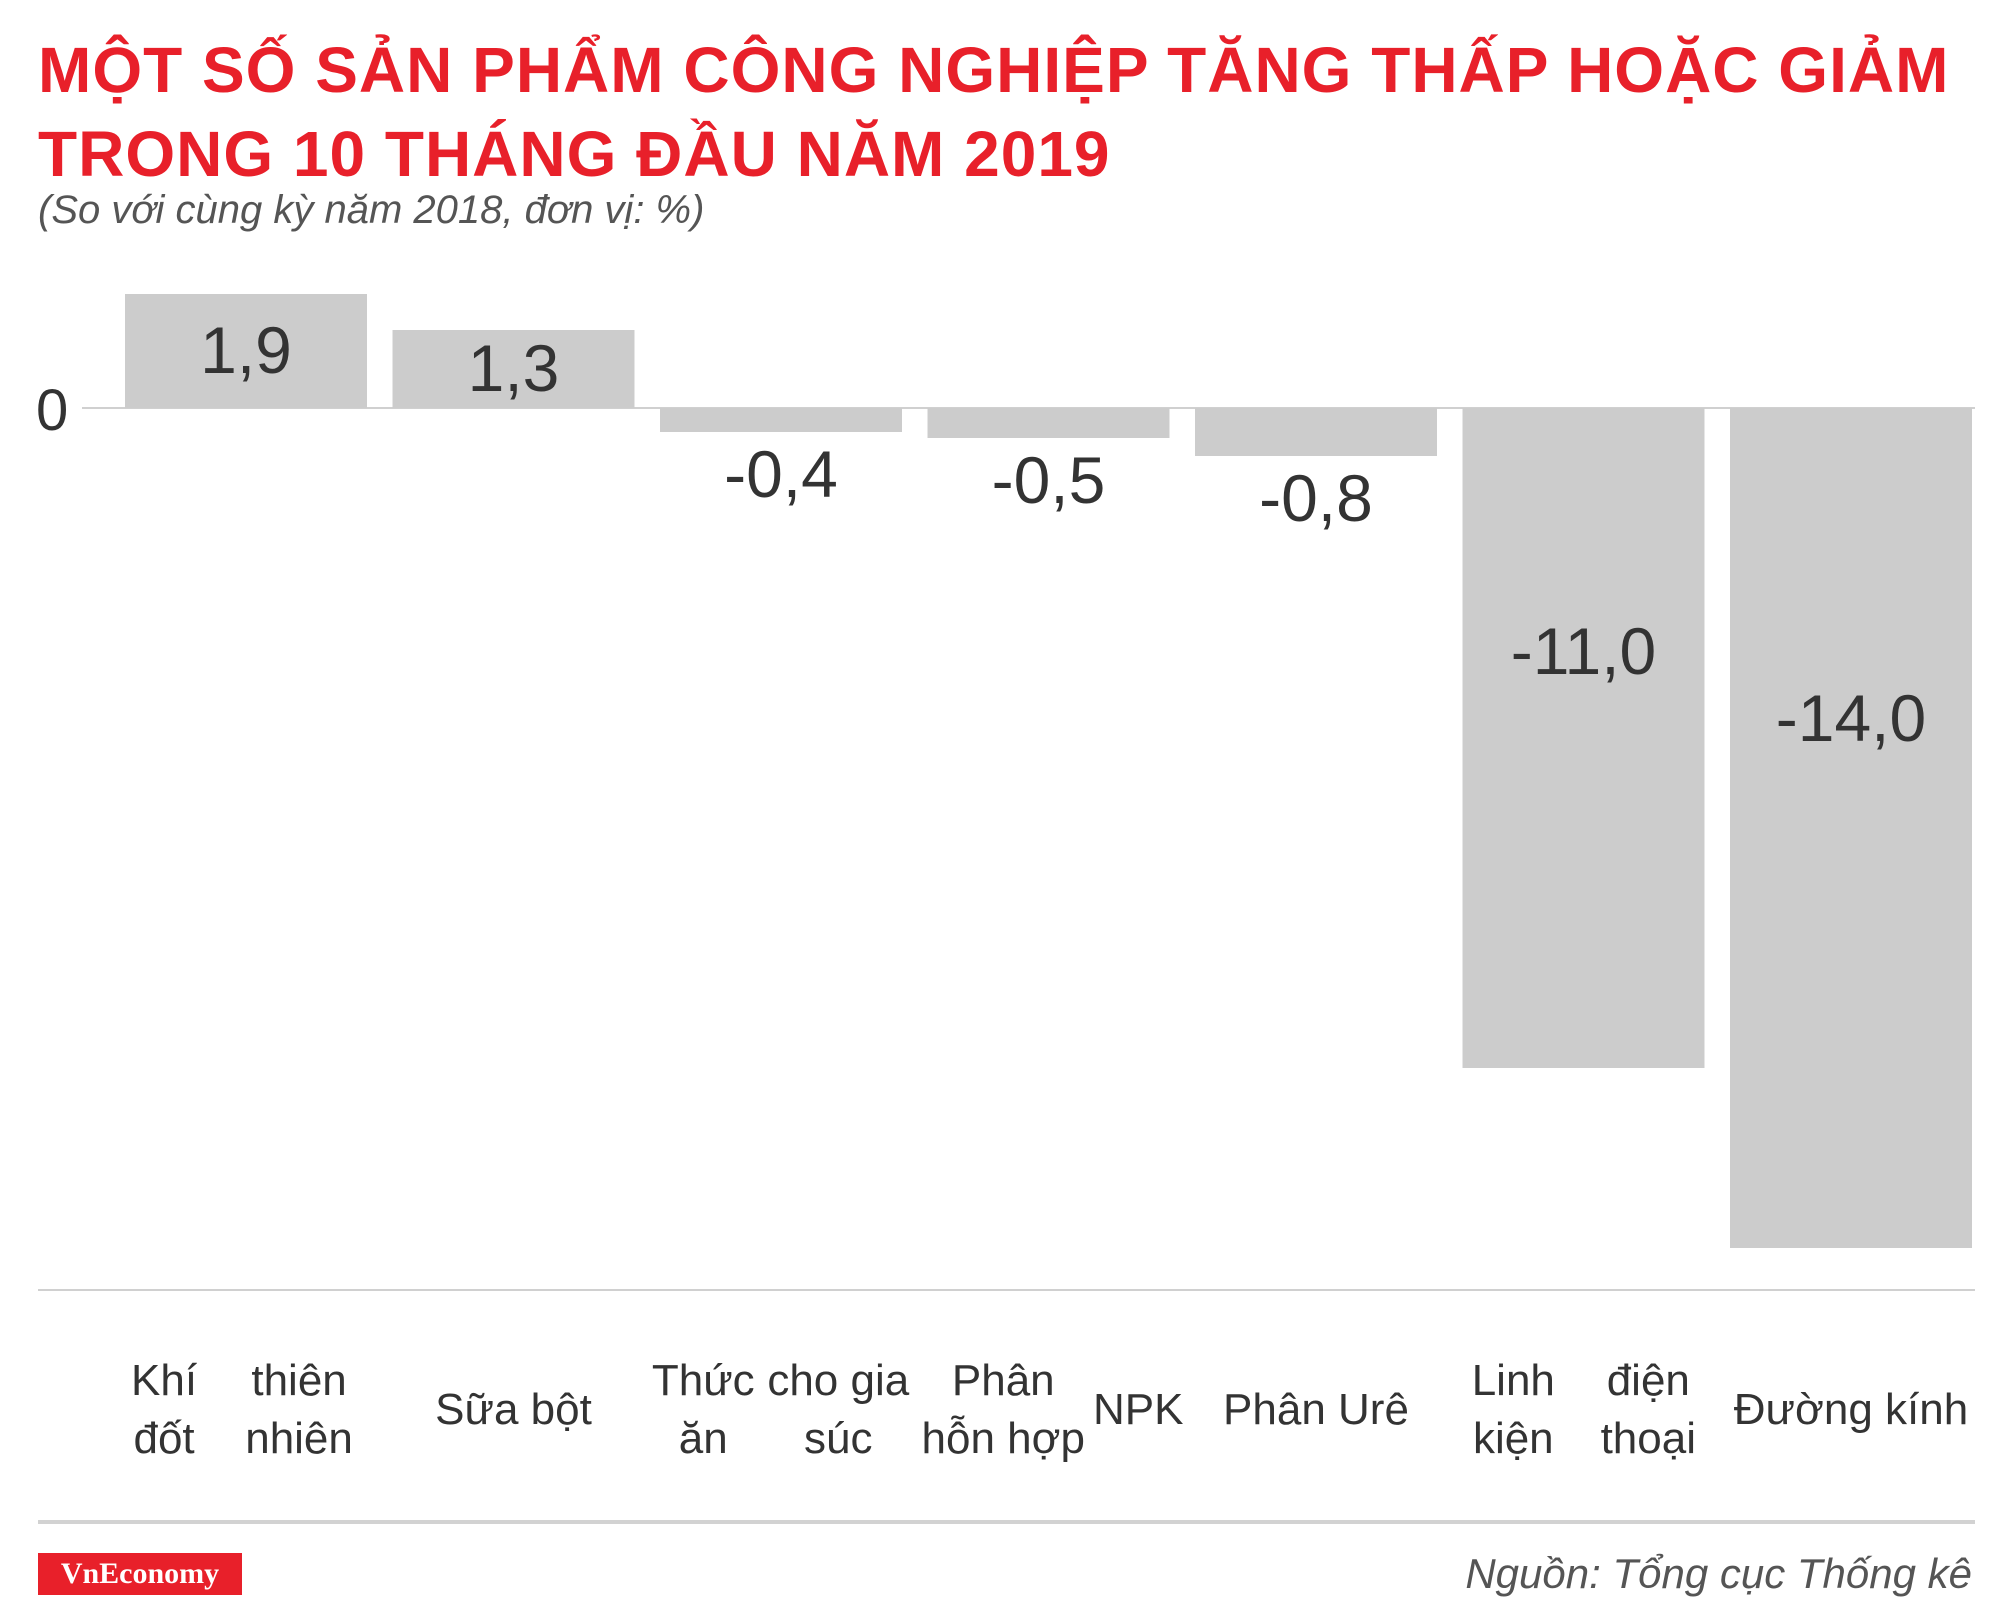 Image resolution: width=2000 pixels, height=1606 pixels. I want to click on category-label-1: Khí đốt thiên nhiên, so click(246, 1410).